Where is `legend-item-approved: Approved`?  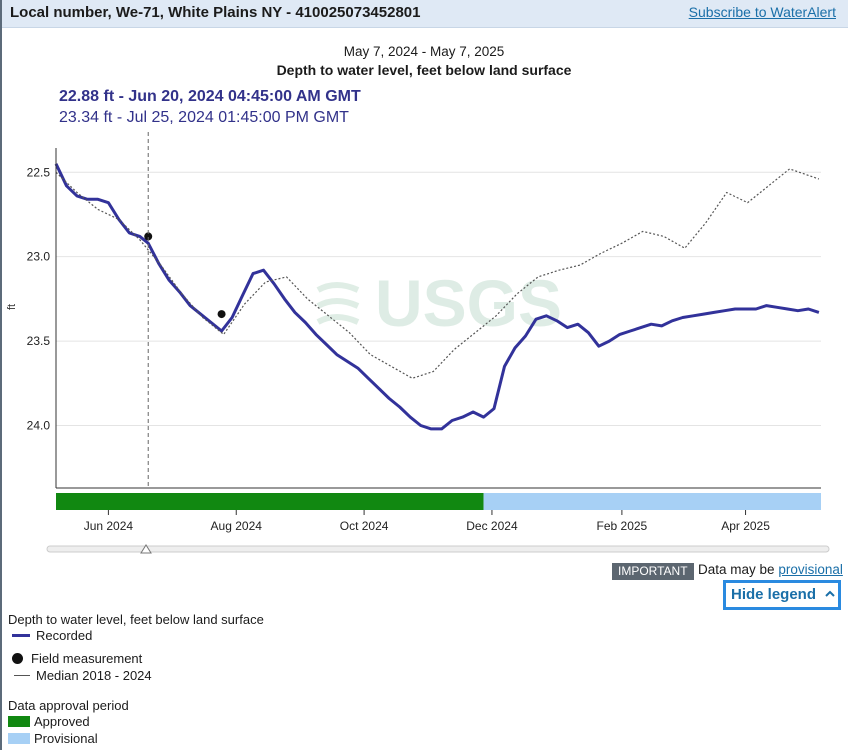
legend-item-approved: Approved is located at coordinates (49, 721).